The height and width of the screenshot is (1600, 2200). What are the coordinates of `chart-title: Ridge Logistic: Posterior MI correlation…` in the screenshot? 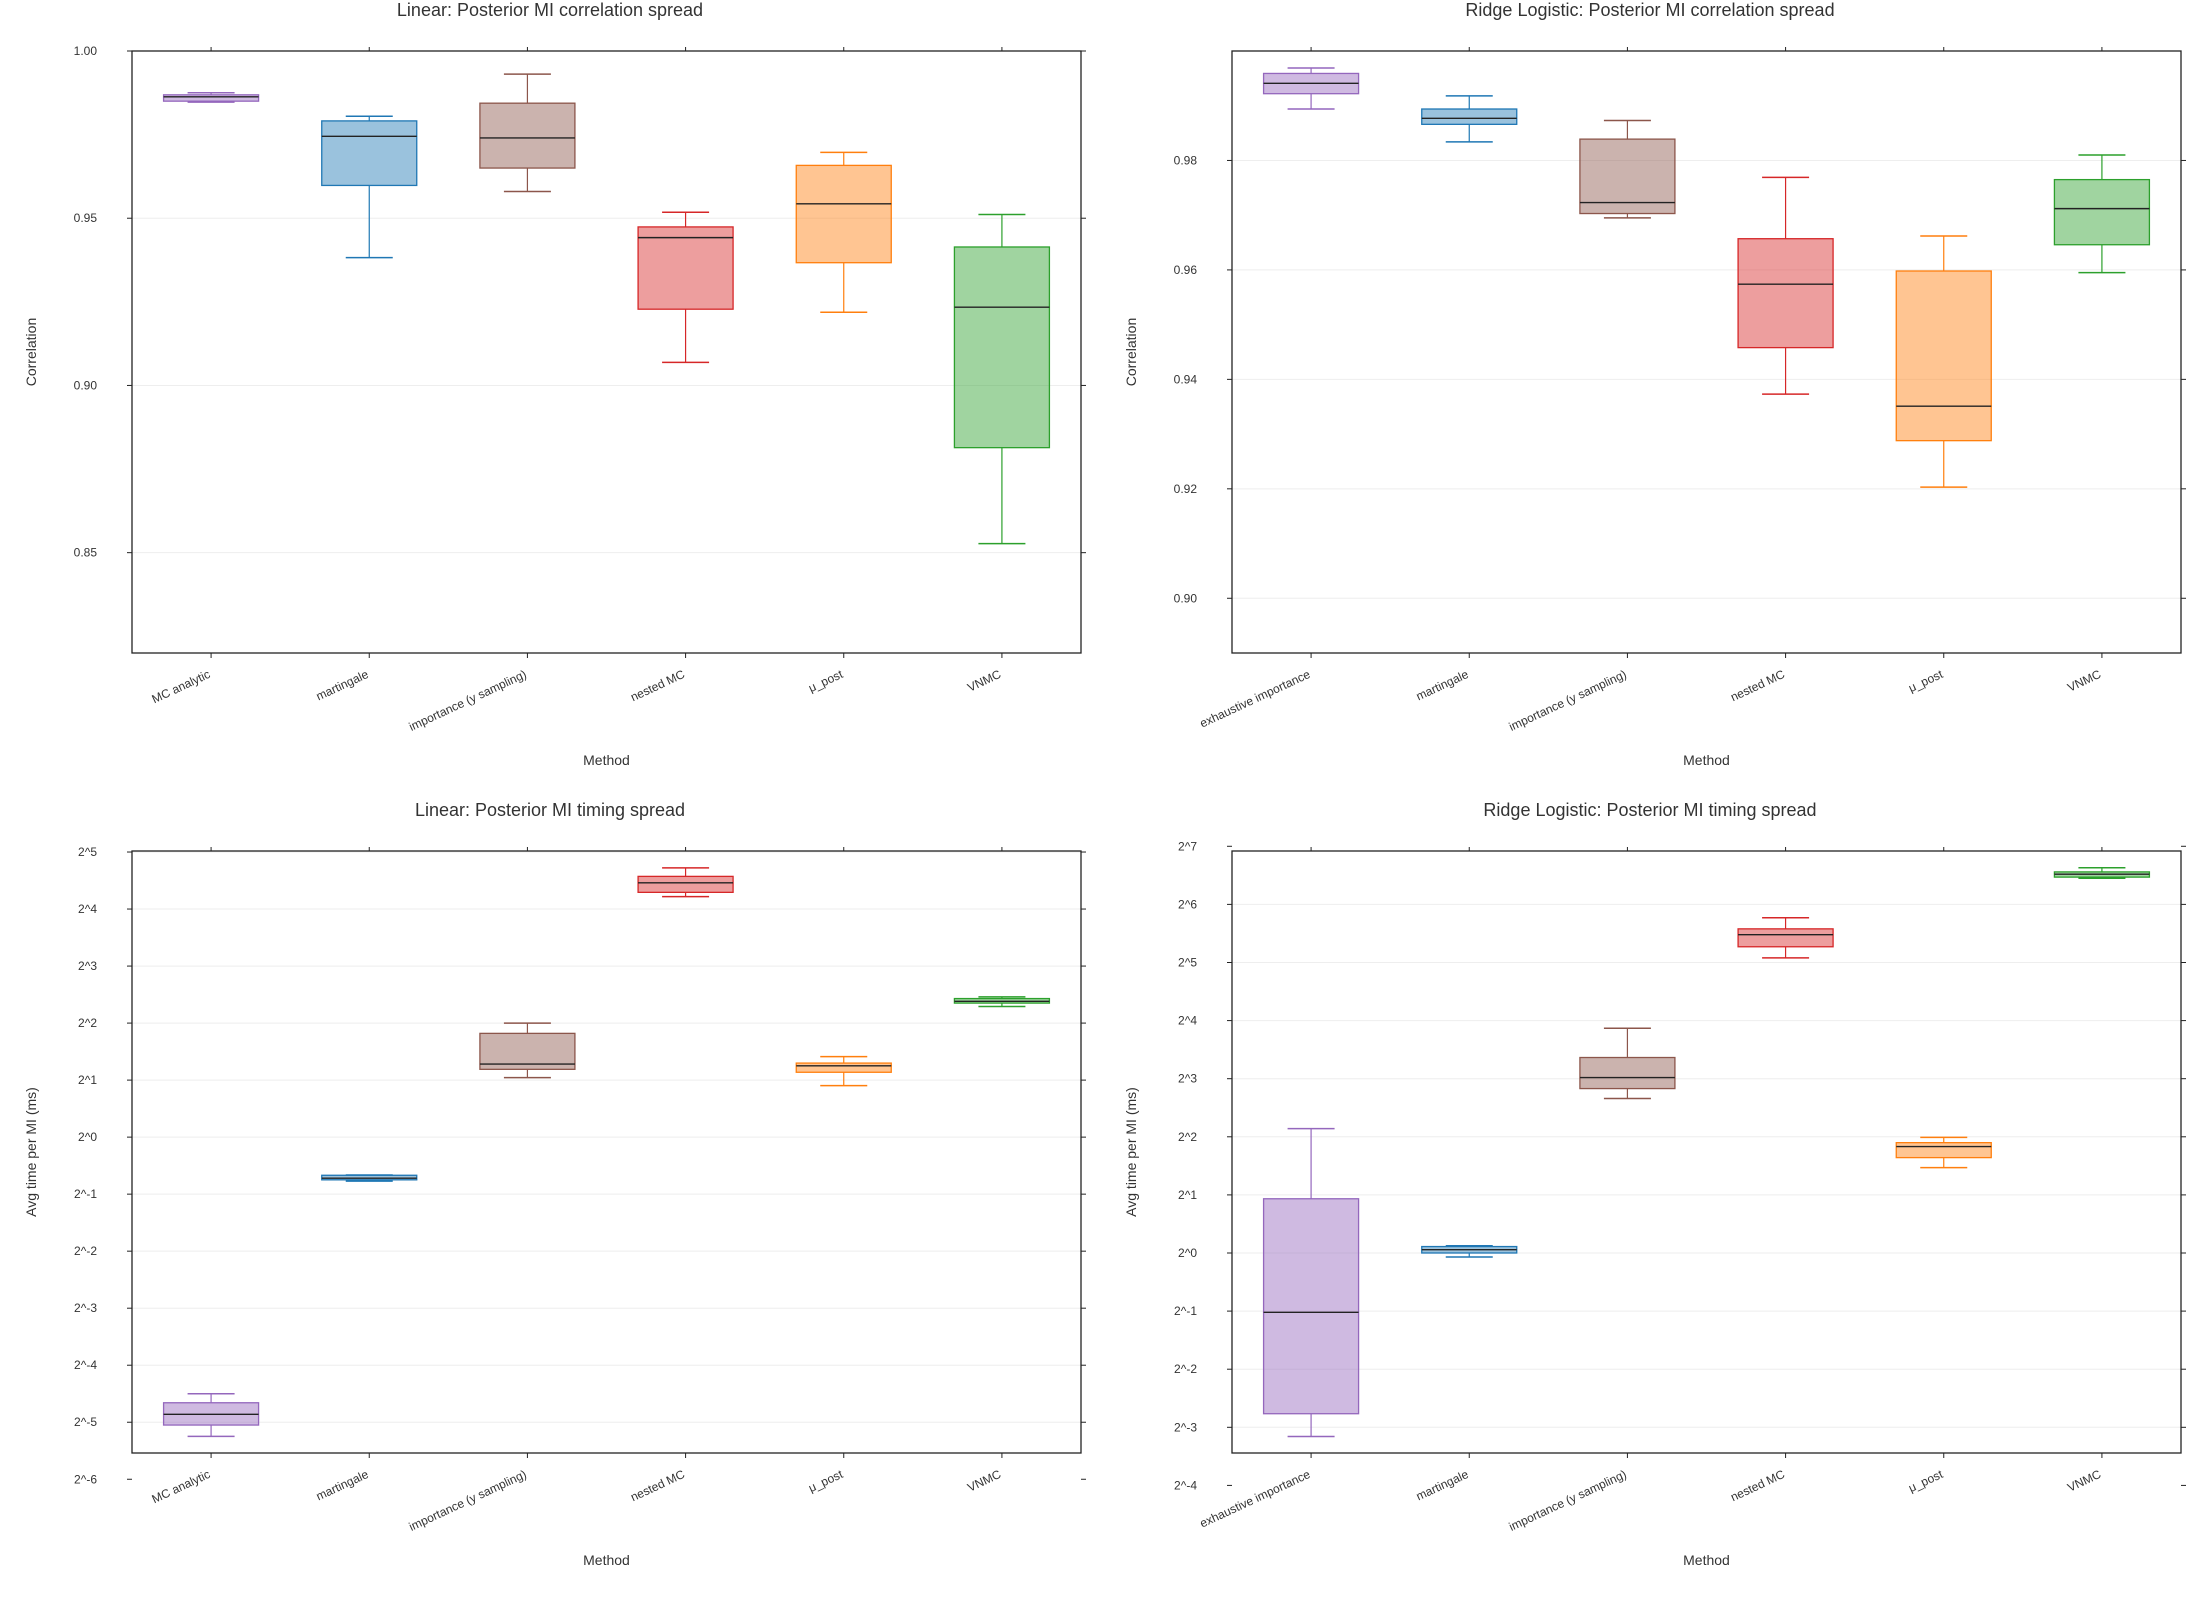 It's located at (1649, 10).